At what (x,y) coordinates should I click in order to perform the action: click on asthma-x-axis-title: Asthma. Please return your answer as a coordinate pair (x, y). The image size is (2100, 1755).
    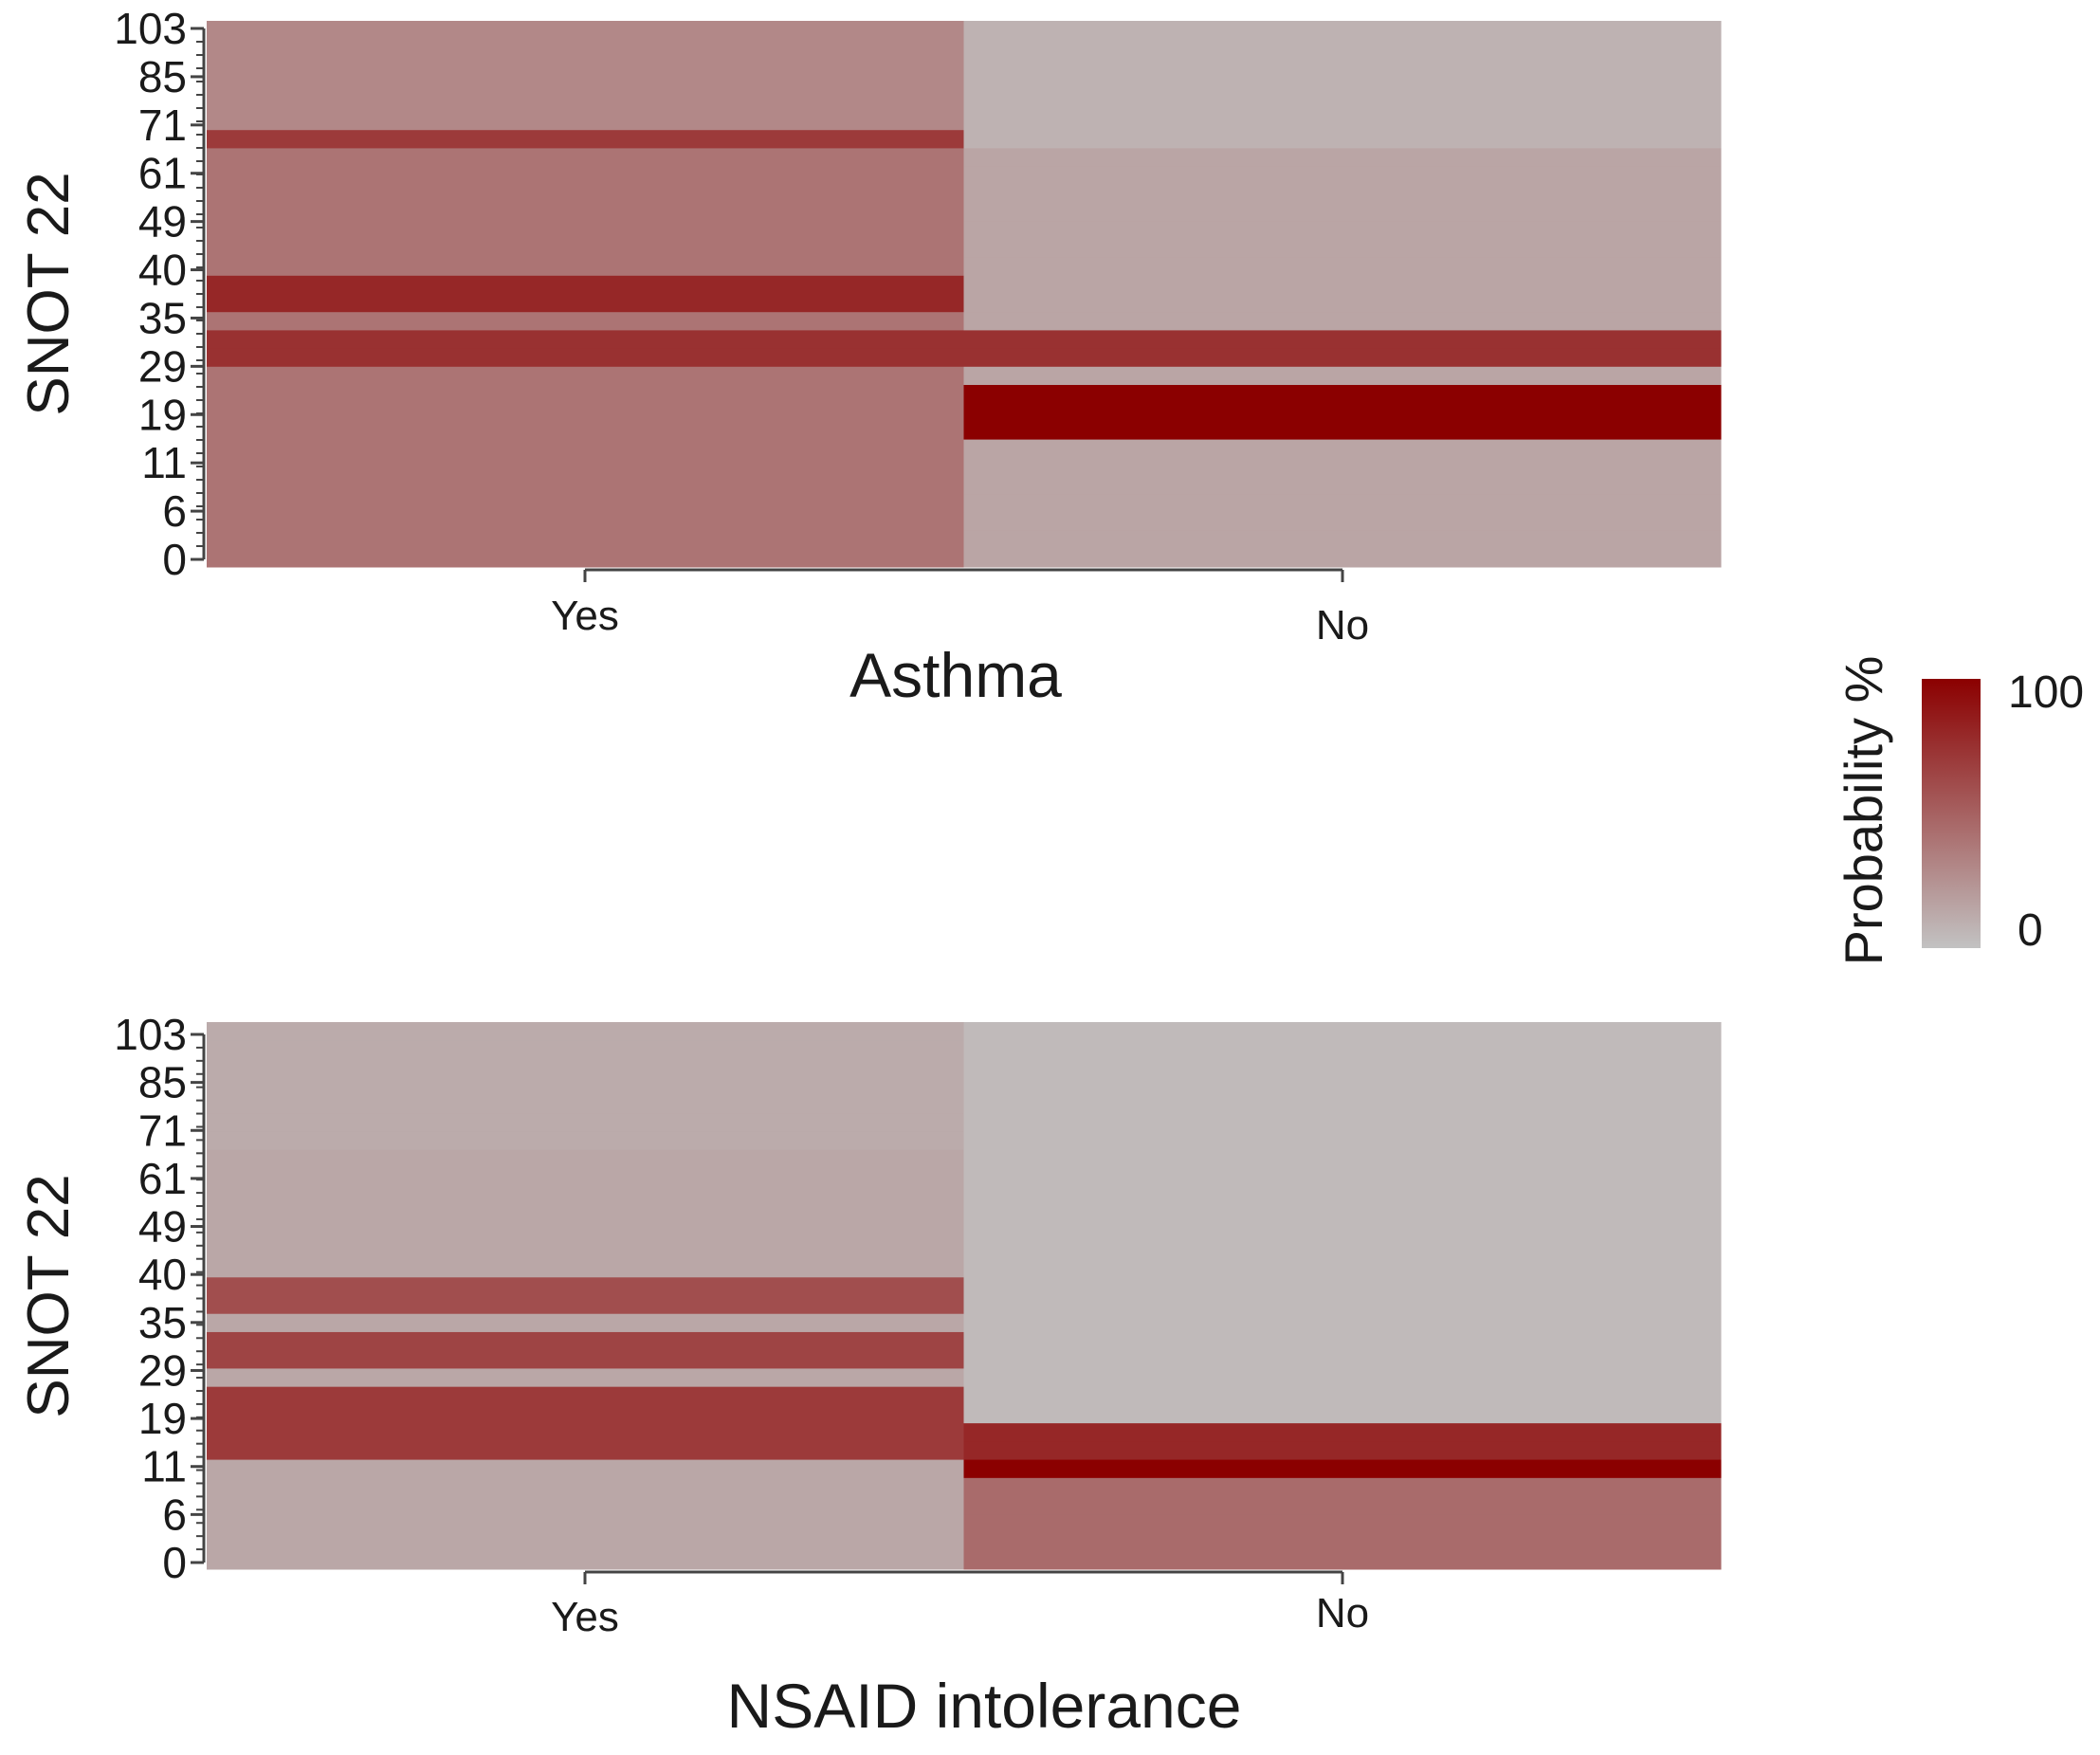
    Looking at the image, I should click on (955, 675).